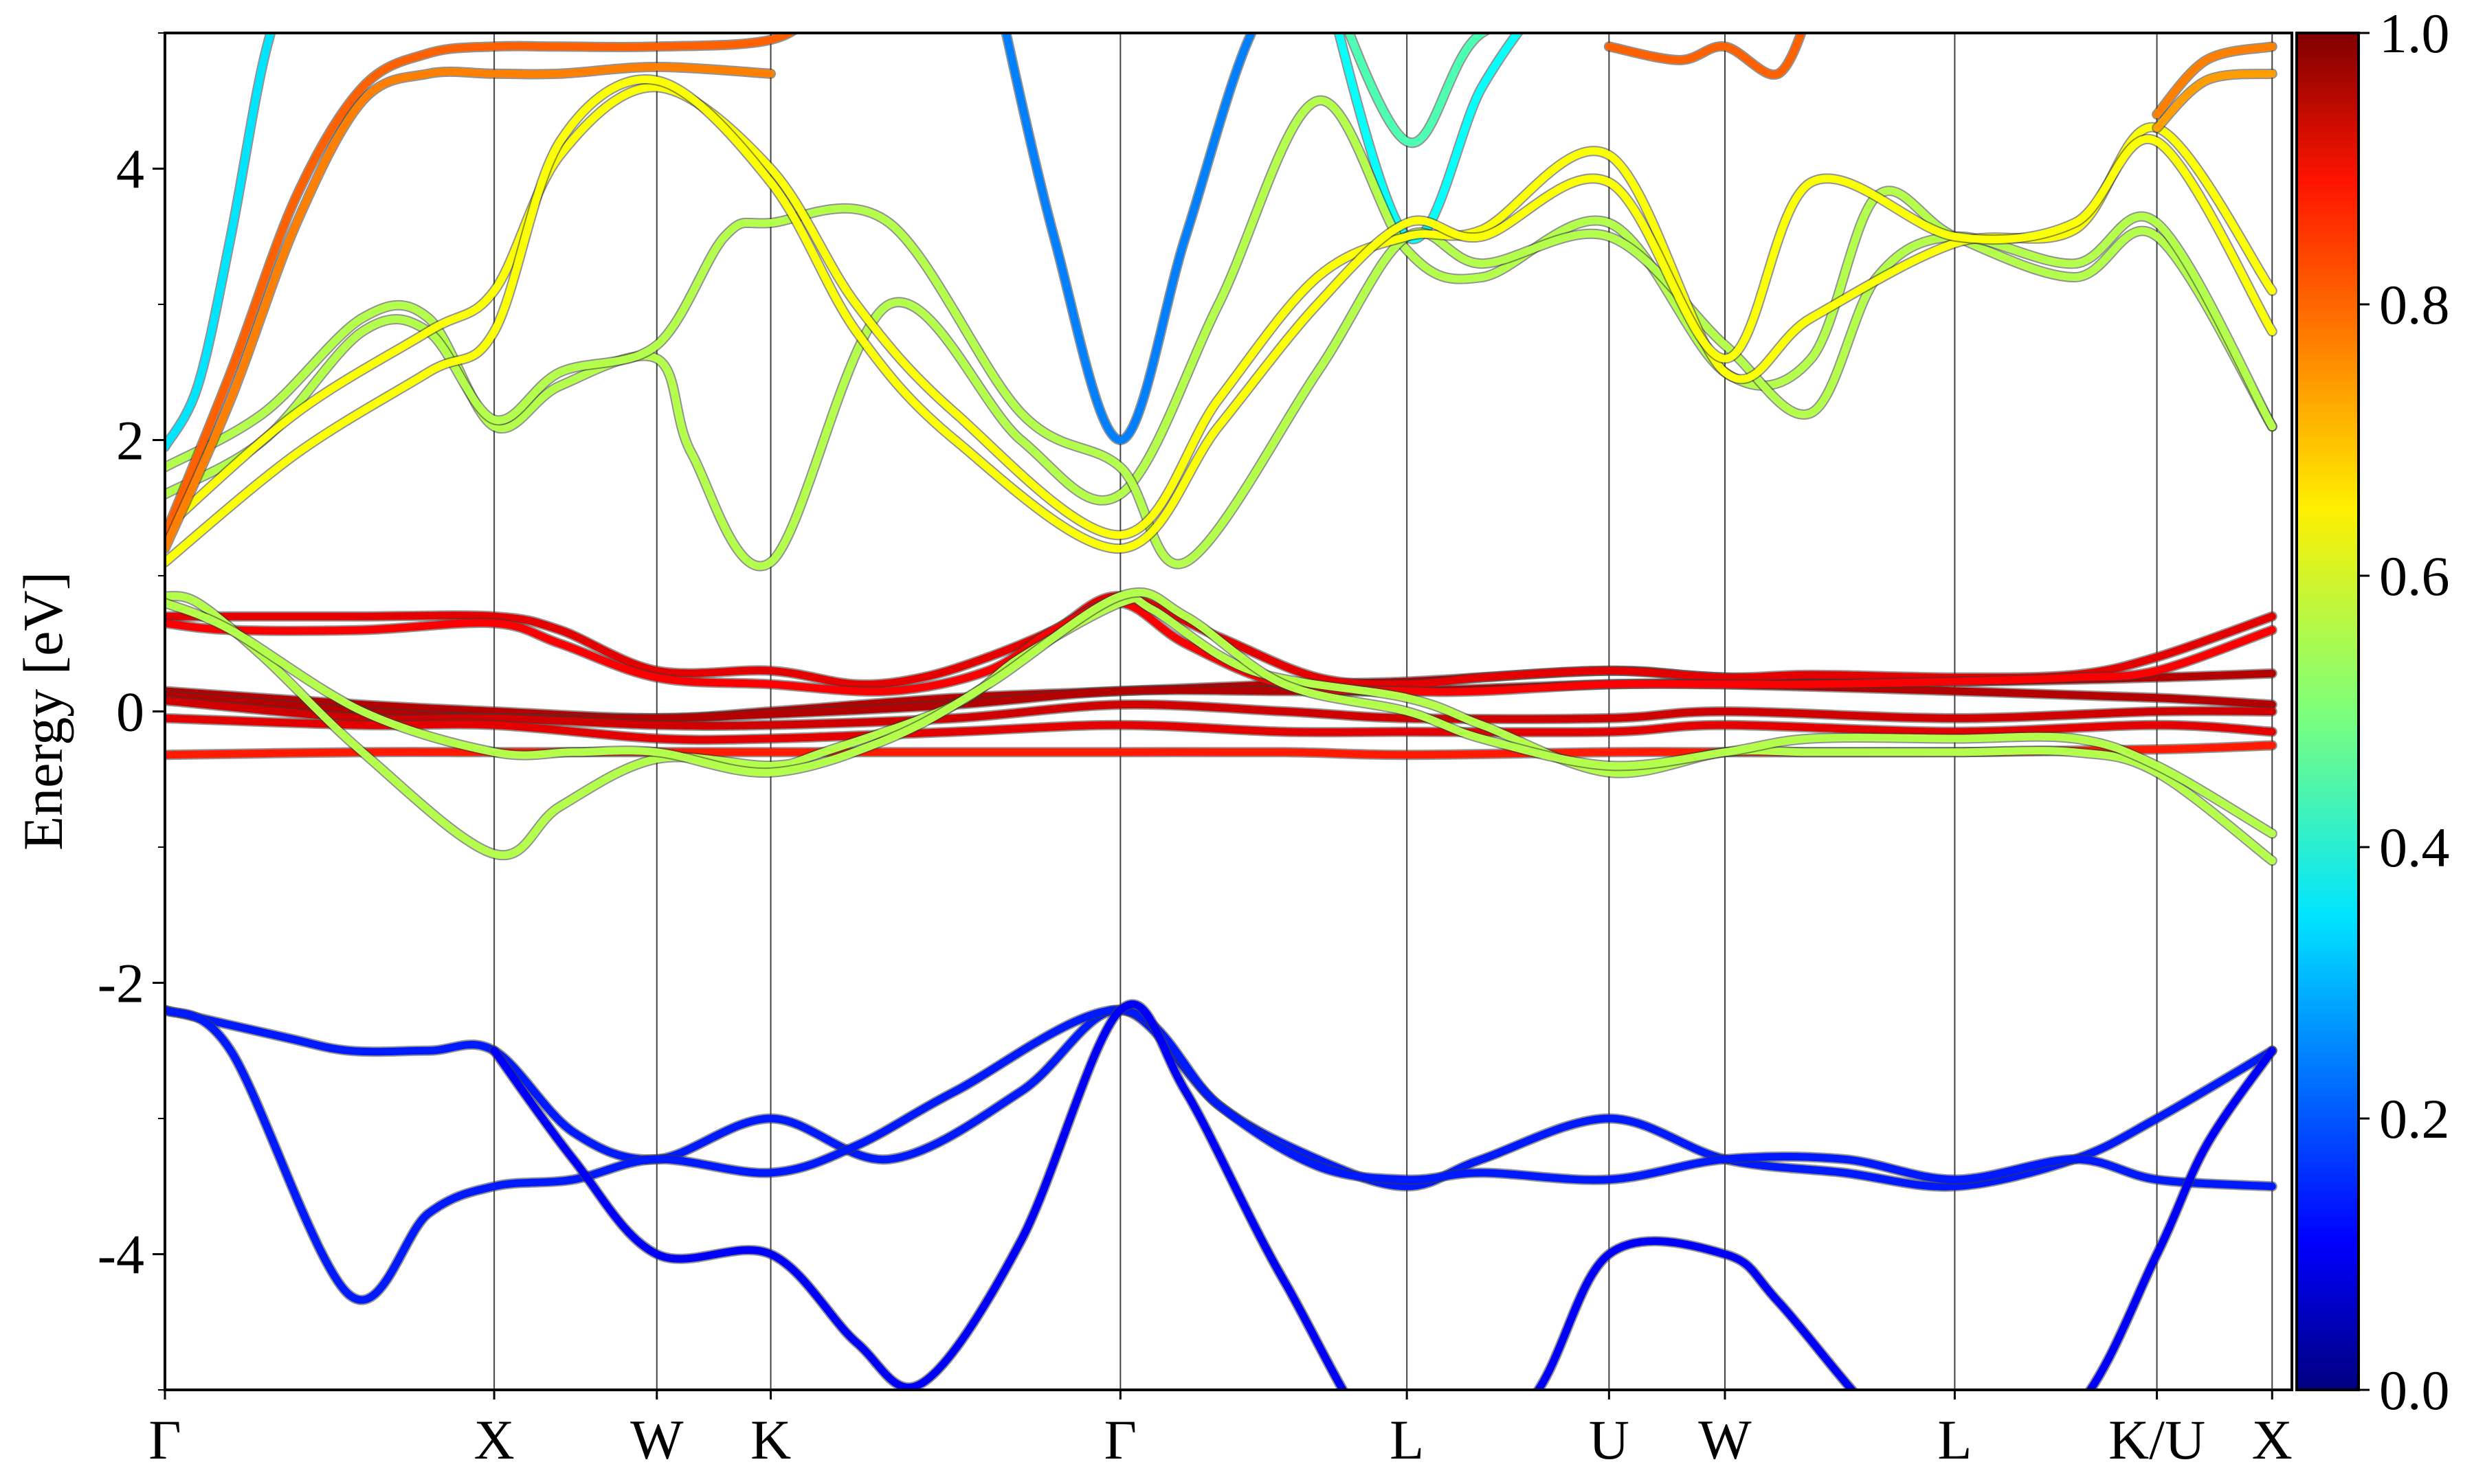 Image resolution: width=2474 pixels, height=1484 pixels. I want to click on x-axis: Γ X W K Γ L U W L K/U X, so click(1220, 1430).